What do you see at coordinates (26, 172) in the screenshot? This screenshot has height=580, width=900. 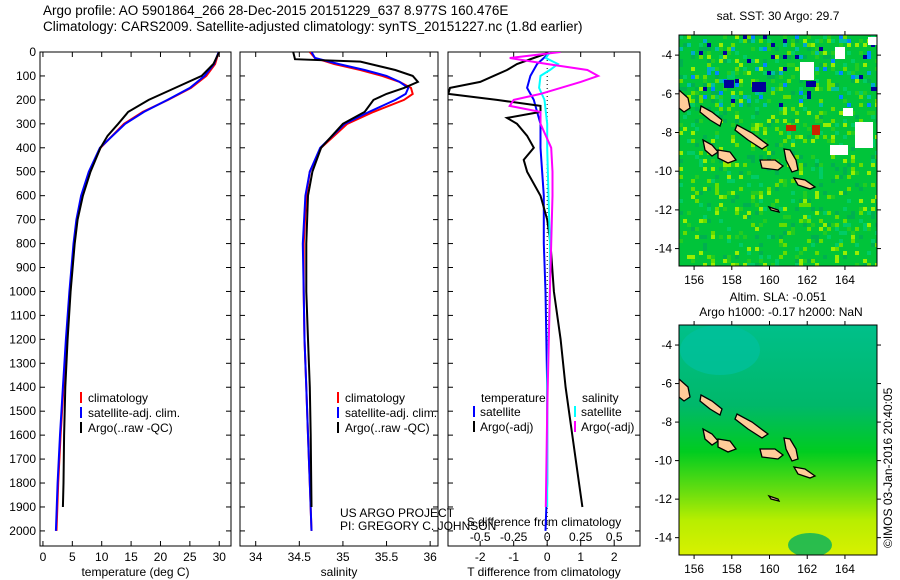 I see `depth-tick-label: 500` at bounding box center [26, 172].